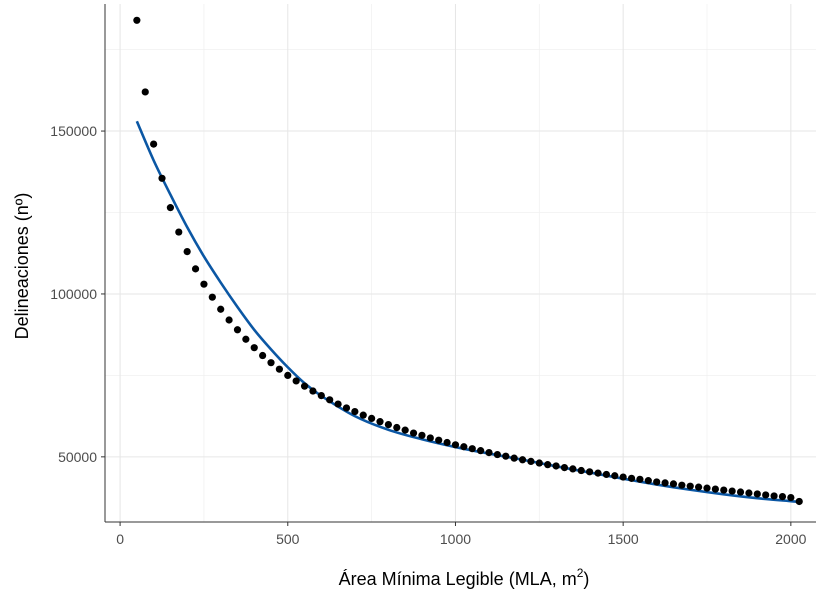 The width and height of the screenshot is (830, 590). What do you see at coordinates (73, 131) in the screenshot?
I see `y-tick-label: 150000` at bounding box center [73, 131].